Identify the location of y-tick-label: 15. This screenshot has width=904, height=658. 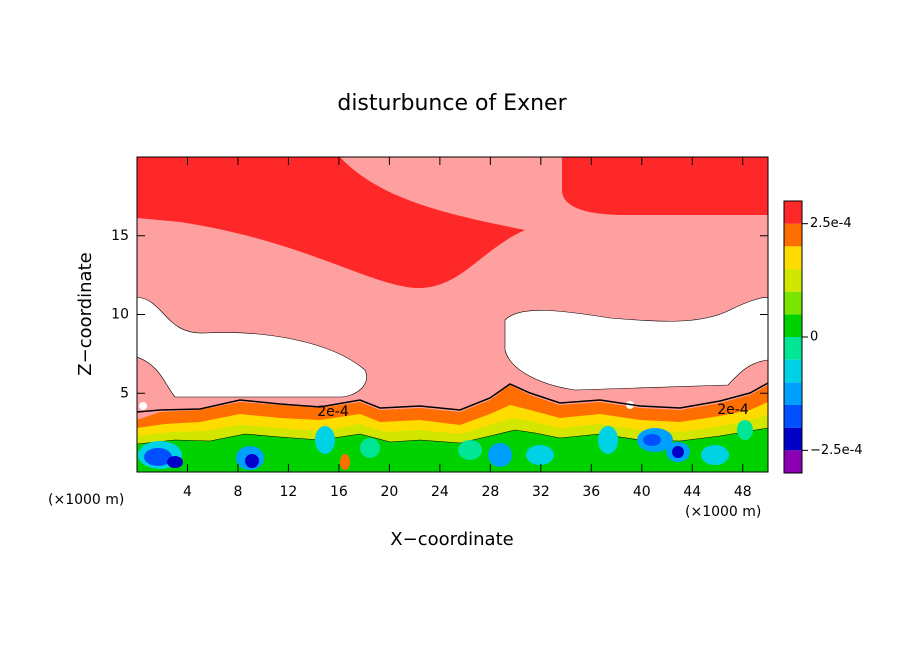
(120, 236).